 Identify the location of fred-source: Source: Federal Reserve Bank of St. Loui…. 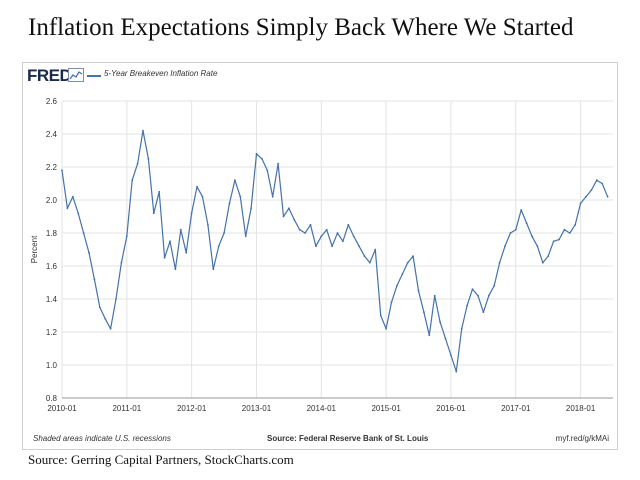
(348, 438).